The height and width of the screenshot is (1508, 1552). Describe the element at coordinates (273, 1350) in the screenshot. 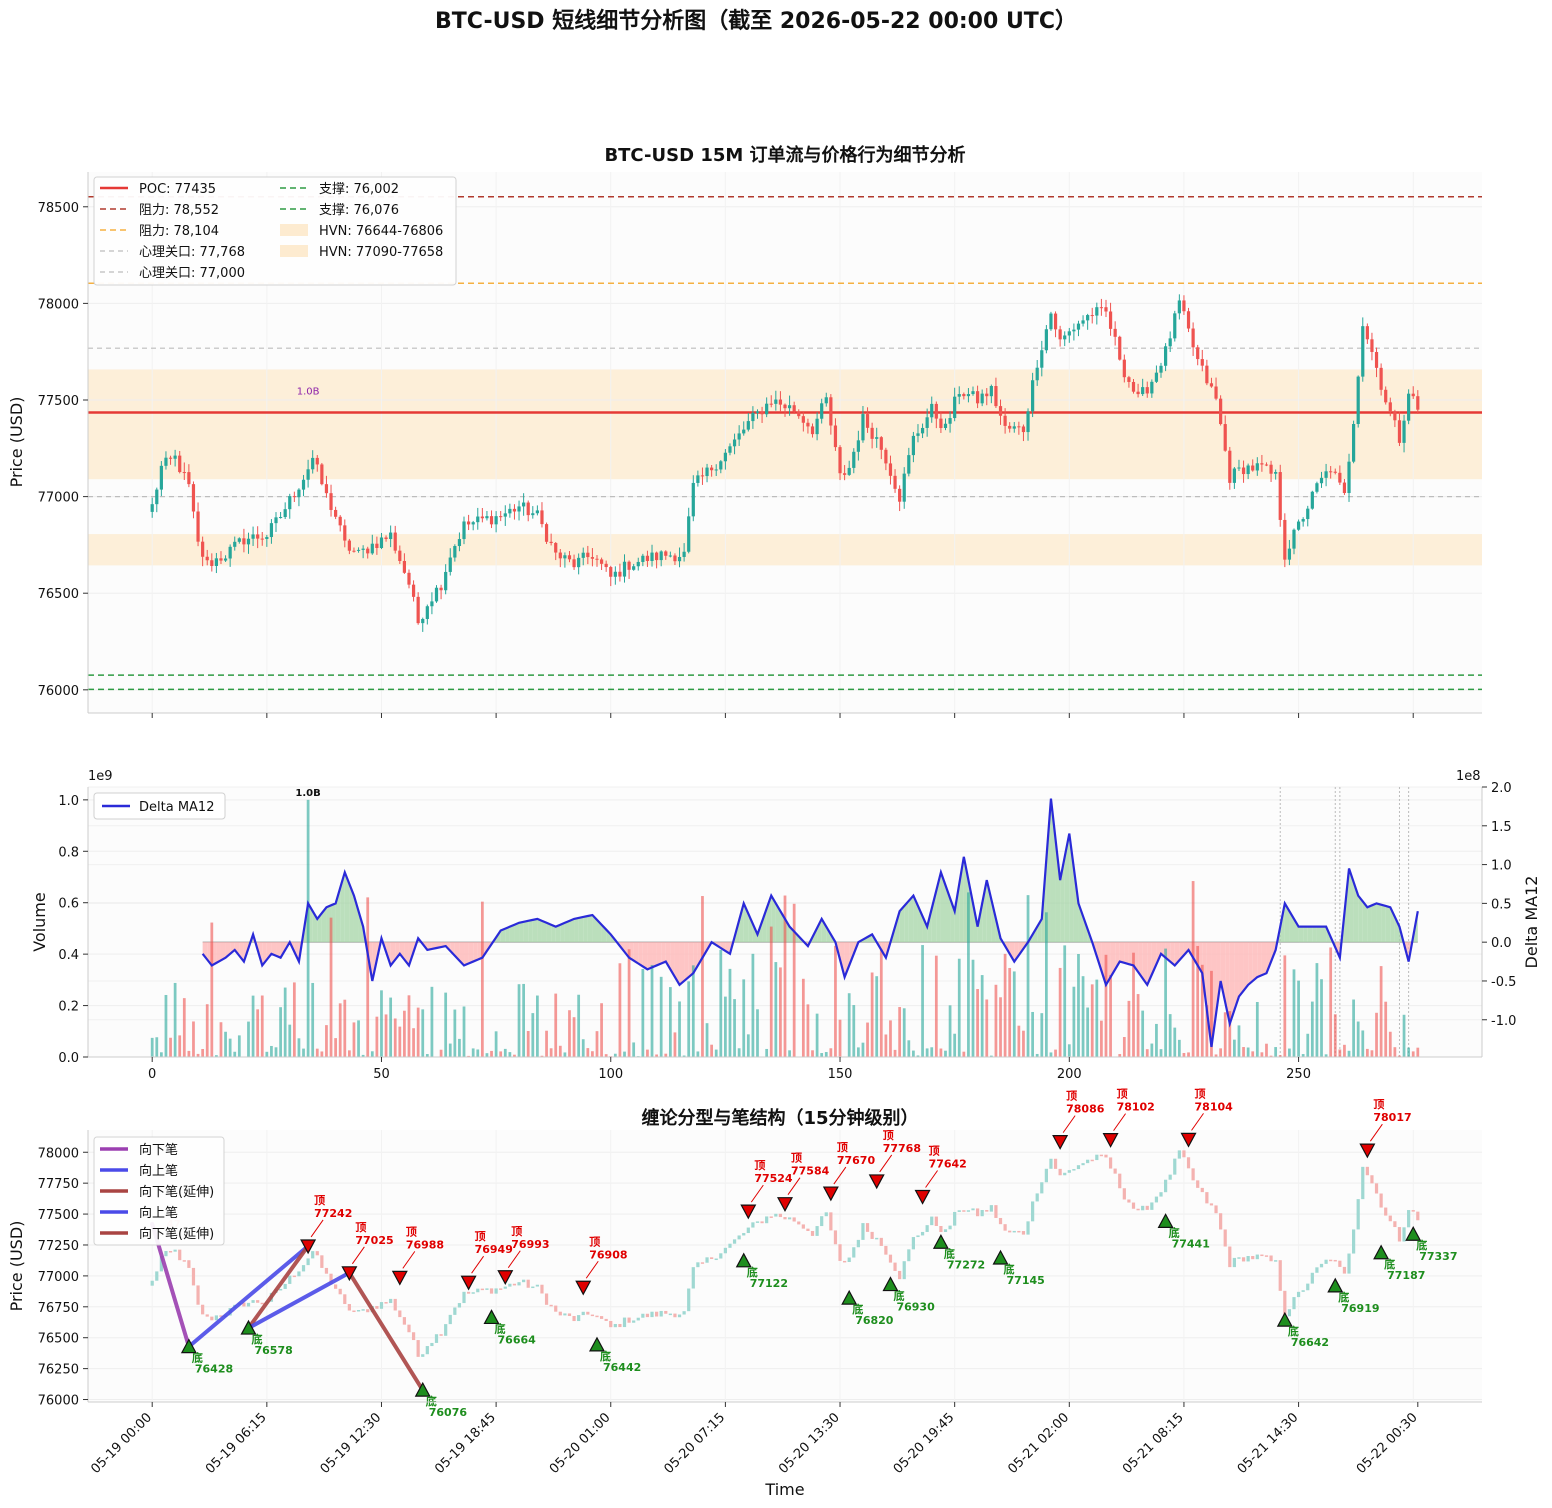

I see `bottom-fractal-price: 76578` at that location.